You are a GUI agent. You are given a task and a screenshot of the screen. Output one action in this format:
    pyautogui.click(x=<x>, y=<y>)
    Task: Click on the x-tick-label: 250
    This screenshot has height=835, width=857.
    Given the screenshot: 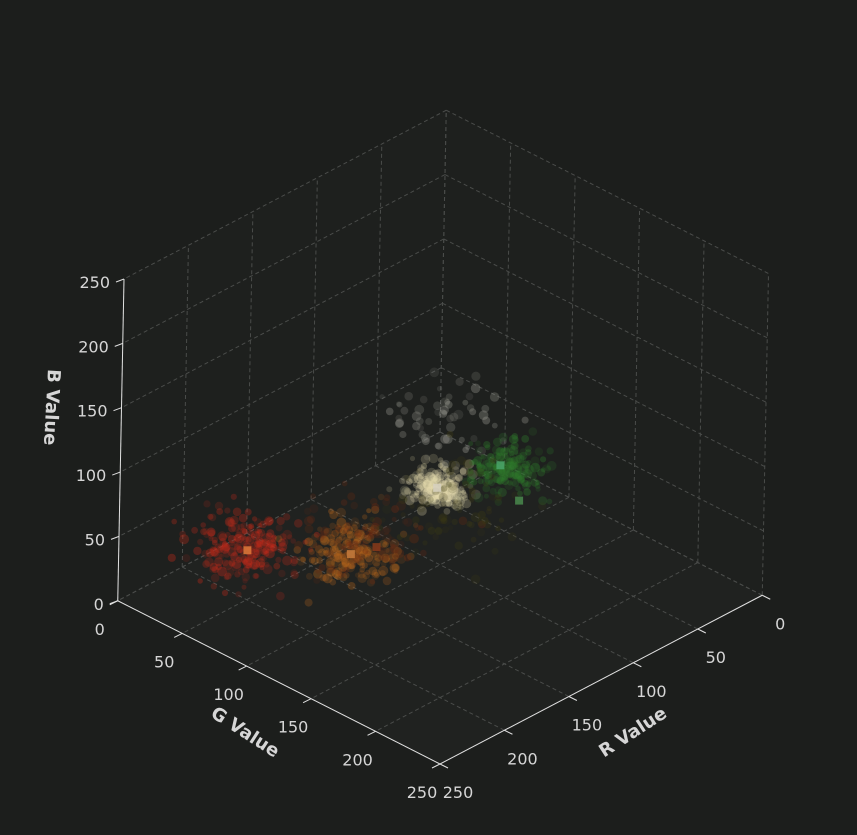 What is the action you would take?
    pyautogui.click(x=458, y=792)
    